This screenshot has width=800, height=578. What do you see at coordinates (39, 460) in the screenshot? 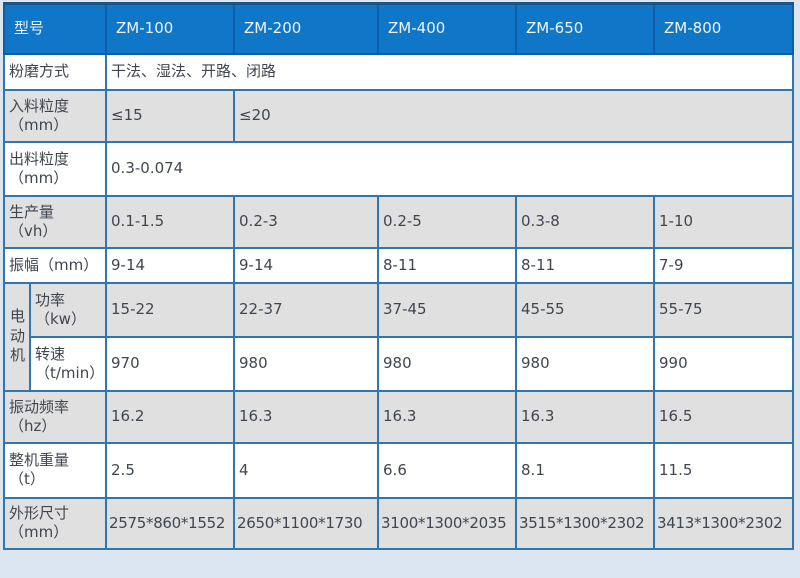
I see `weight-label-line1: 整机重量` at bounding box center [39, 460].